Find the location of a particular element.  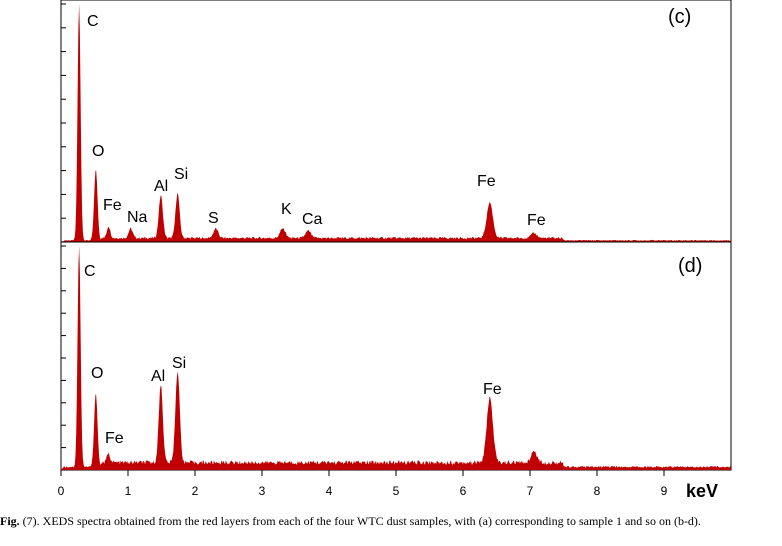

x-tick-label-8: 8 is located at coordinates (597, 491).